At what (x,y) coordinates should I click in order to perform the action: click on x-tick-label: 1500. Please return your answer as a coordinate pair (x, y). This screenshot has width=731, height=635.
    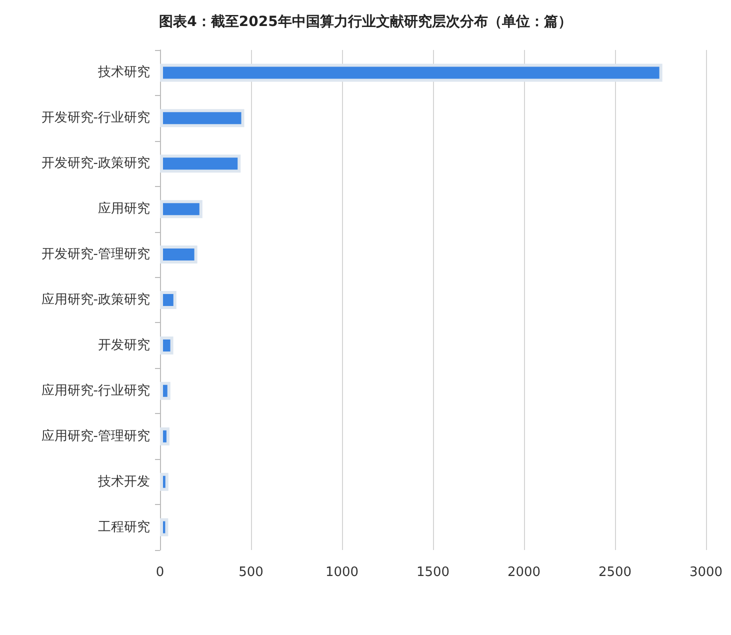
    Looking at the image, I should click on (433, 572).